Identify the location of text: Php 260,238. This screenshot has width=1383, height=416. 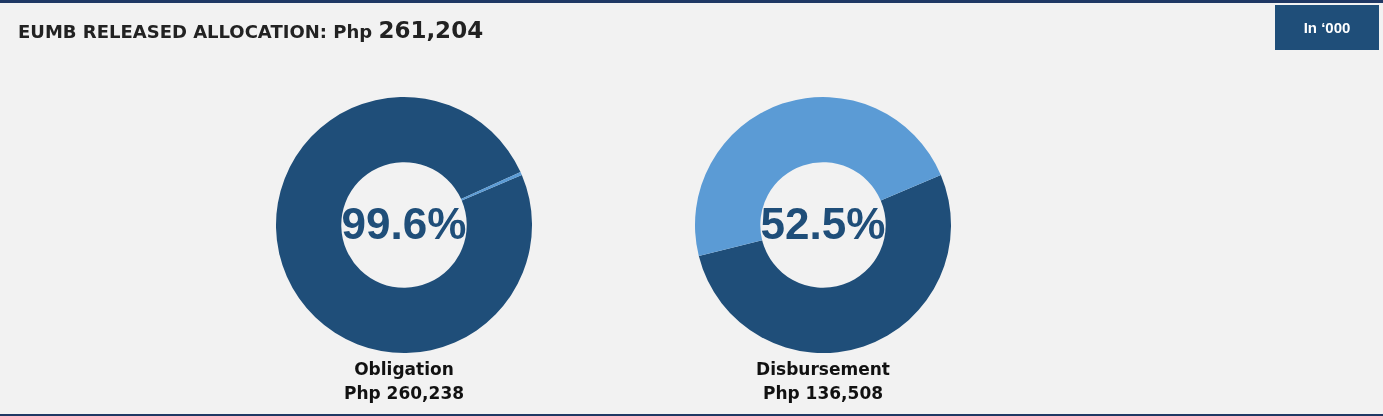
(404, 393).